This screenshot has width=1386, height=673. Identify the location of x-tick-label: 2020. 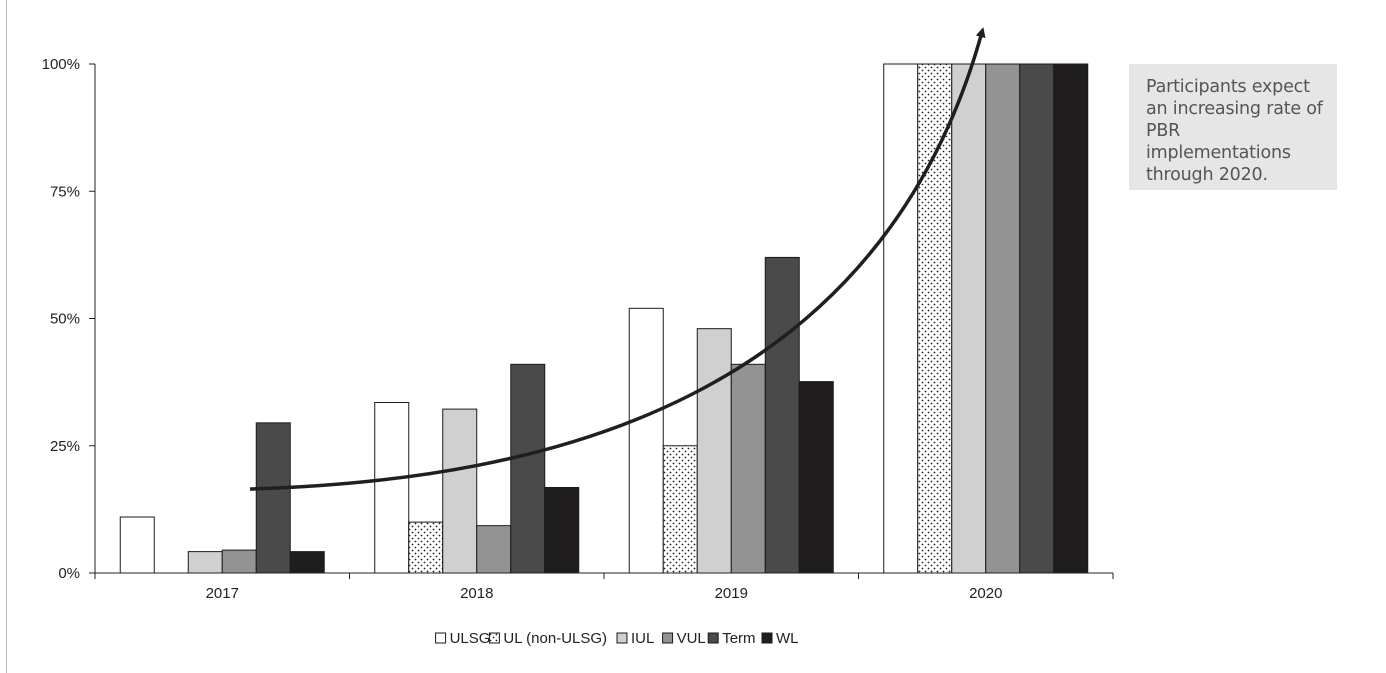
(985, 593).